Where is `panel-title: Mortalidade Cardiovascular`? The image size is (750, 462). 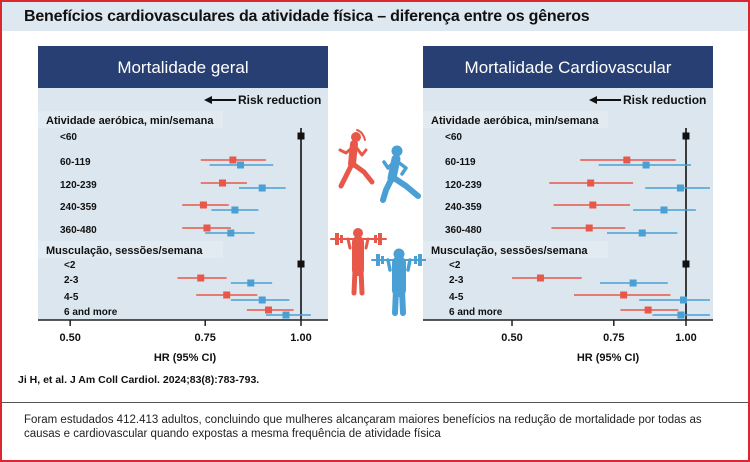 panel-title: Mortalidade Cardiovascular is located at coordinates (568, 67).